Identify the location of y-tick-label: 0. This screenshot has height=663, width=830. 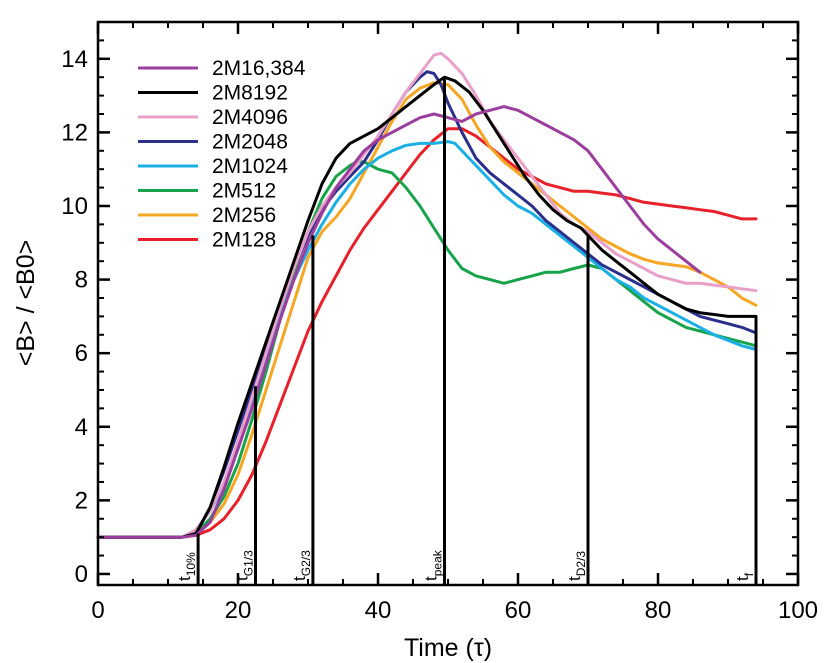
(81, 574).